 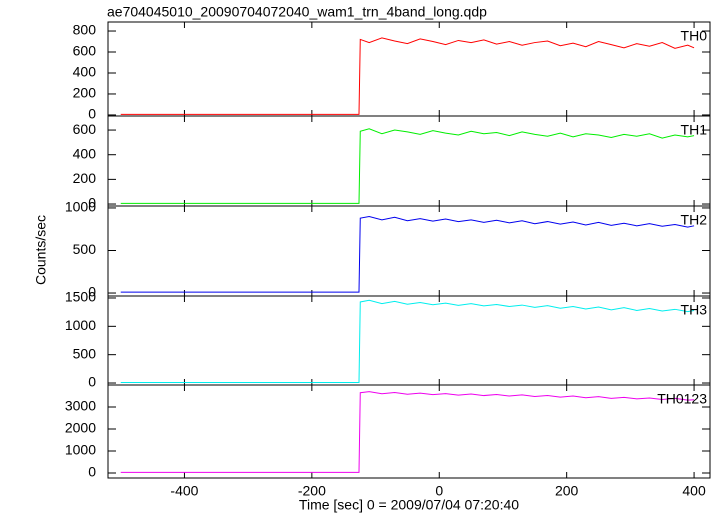 I want to click on x-tick-label: 0, so click(x=439, y=491).